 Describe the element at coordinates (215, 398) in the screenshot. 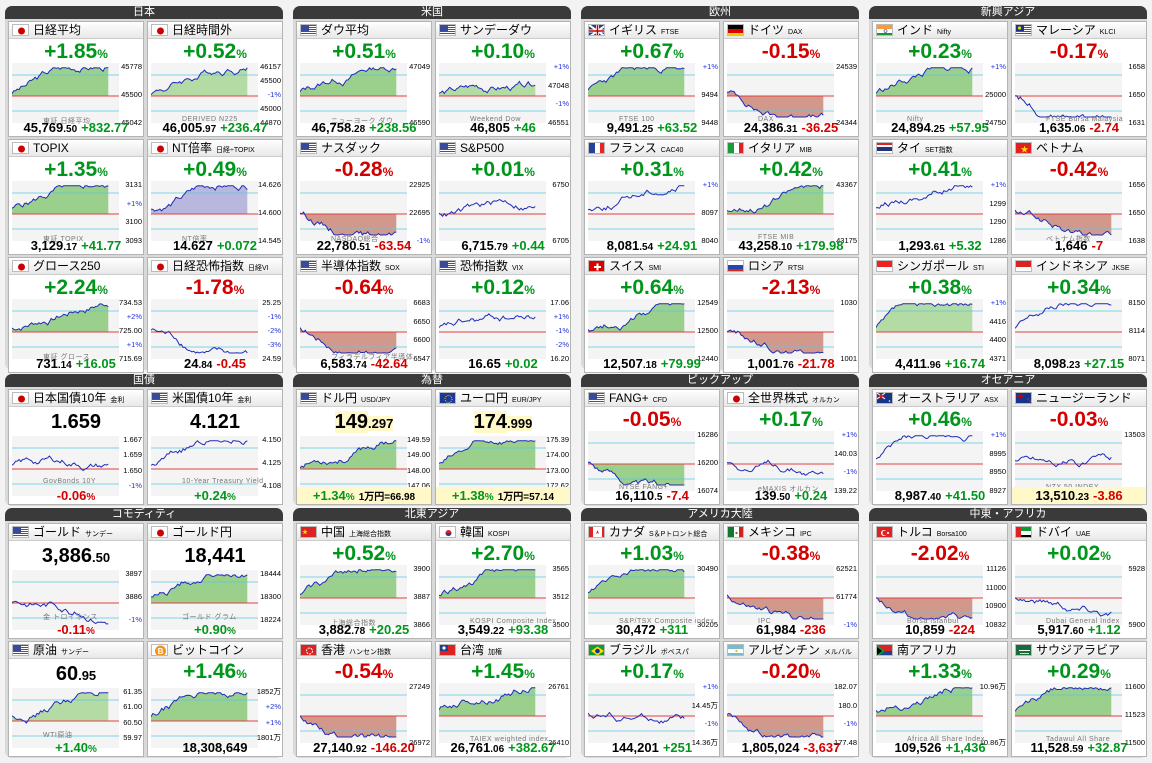

I see `tile-header: 米国債10年 金利` at that location.